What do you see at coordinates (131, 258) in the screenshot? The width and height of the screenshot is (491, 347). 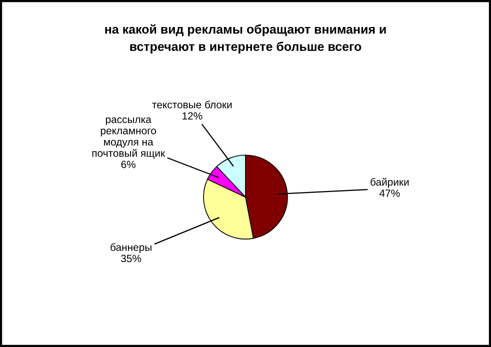 I see `data-label: 35%` at bounding box center [131, 258].